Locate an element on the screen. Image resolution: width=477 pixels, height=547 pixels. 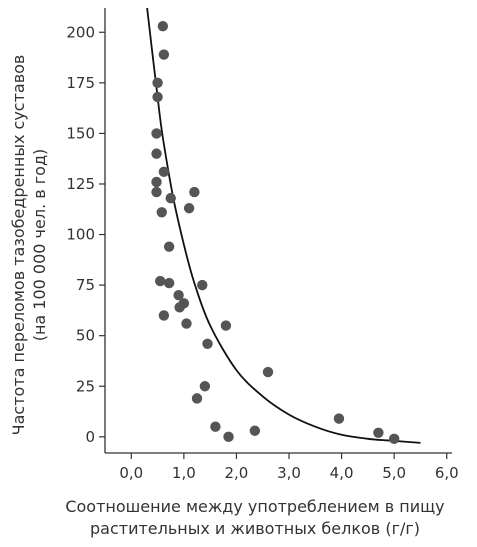
x-tick-label: 6,0 is located at coordinates (447, 473).